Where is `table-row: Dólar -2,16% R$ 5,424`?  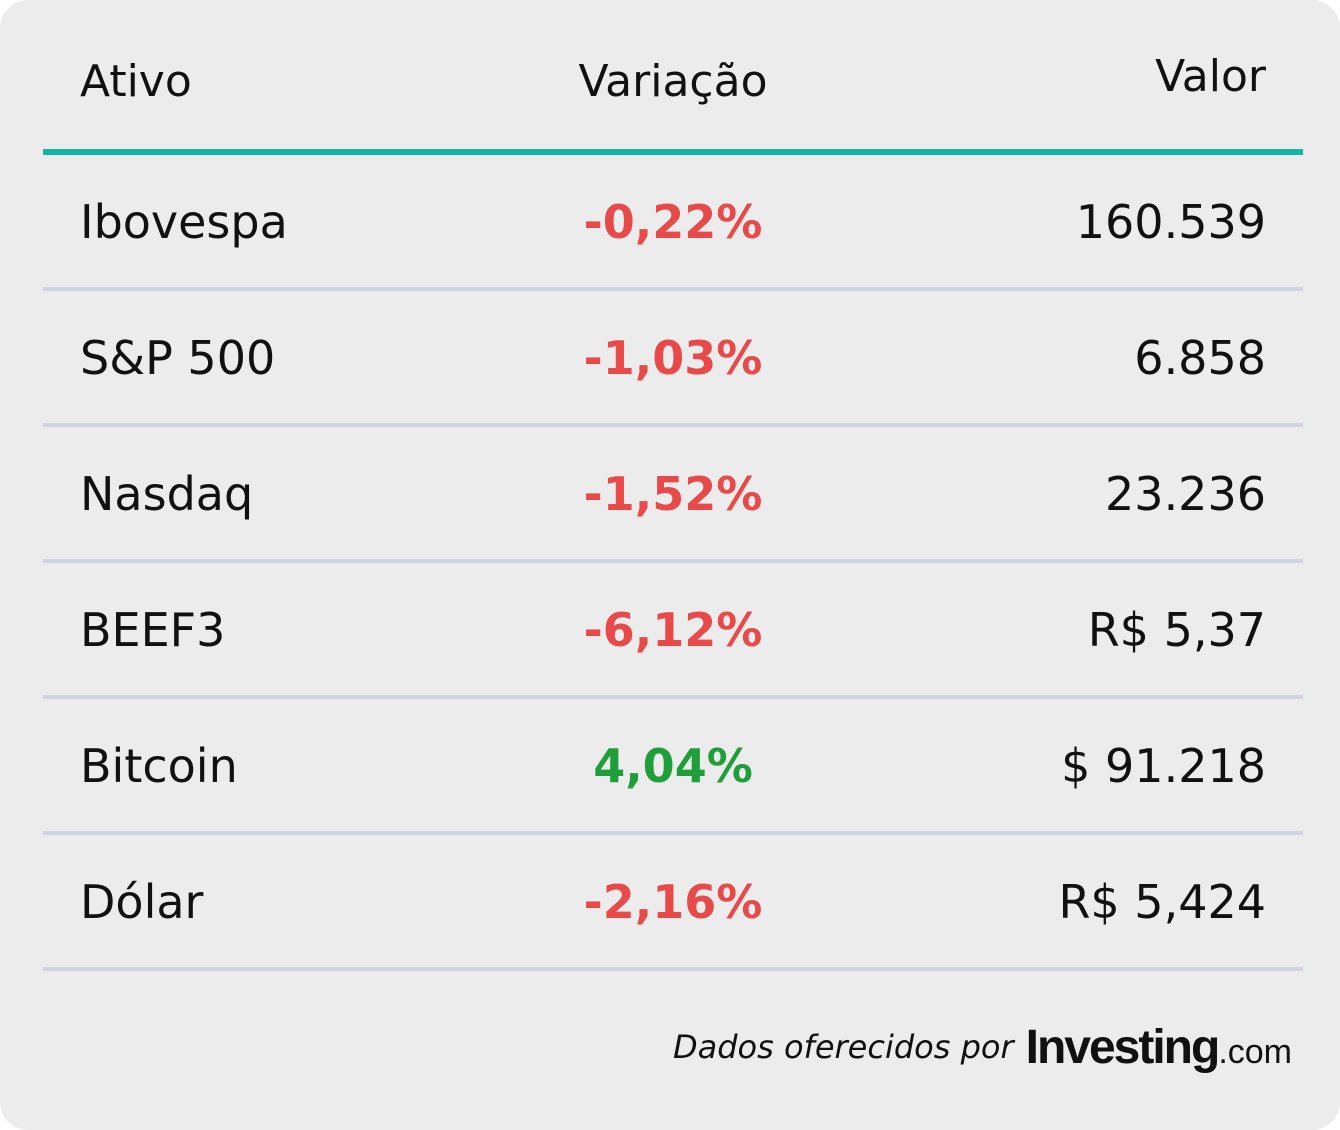
table-row: Dólar -2,16% R$ 5,424 is located at coordinates (673, 903).